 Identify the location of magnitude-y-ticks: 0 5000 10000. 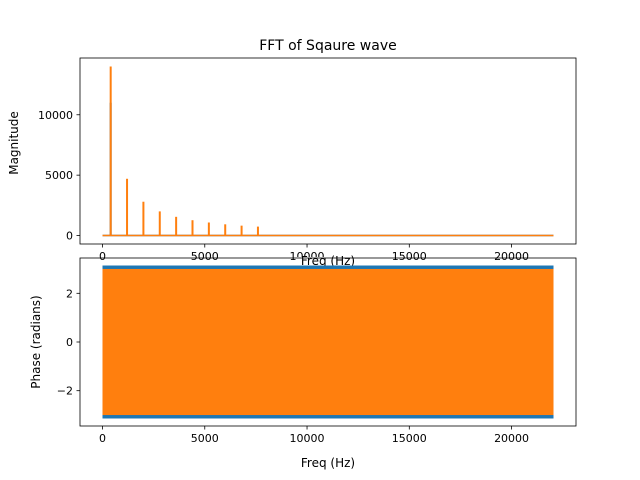
(59, 176).